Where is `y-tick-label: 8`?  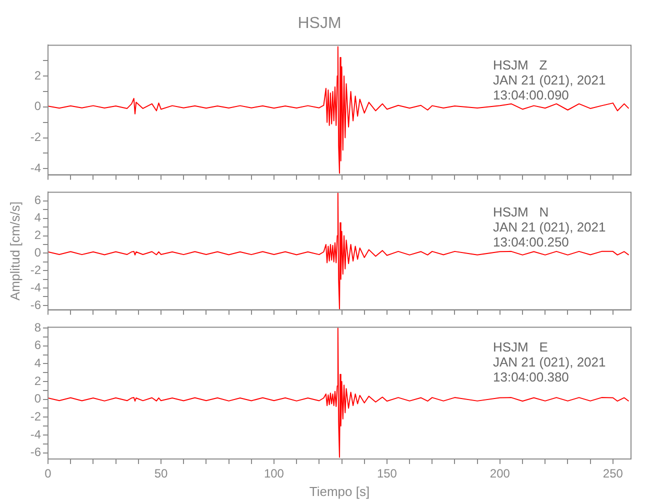
y-tick-label: 8 is located at coordinates (38, 327).